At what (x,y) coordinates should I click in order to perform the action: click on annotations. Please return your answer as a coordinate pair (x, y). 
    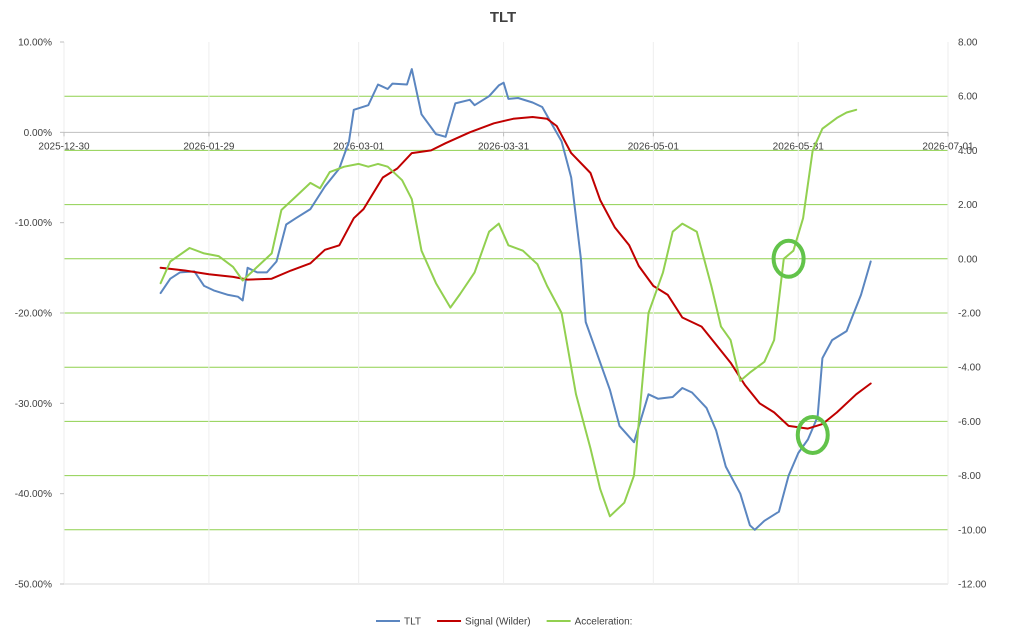
    Looking at the image, I should click on (800, 346).